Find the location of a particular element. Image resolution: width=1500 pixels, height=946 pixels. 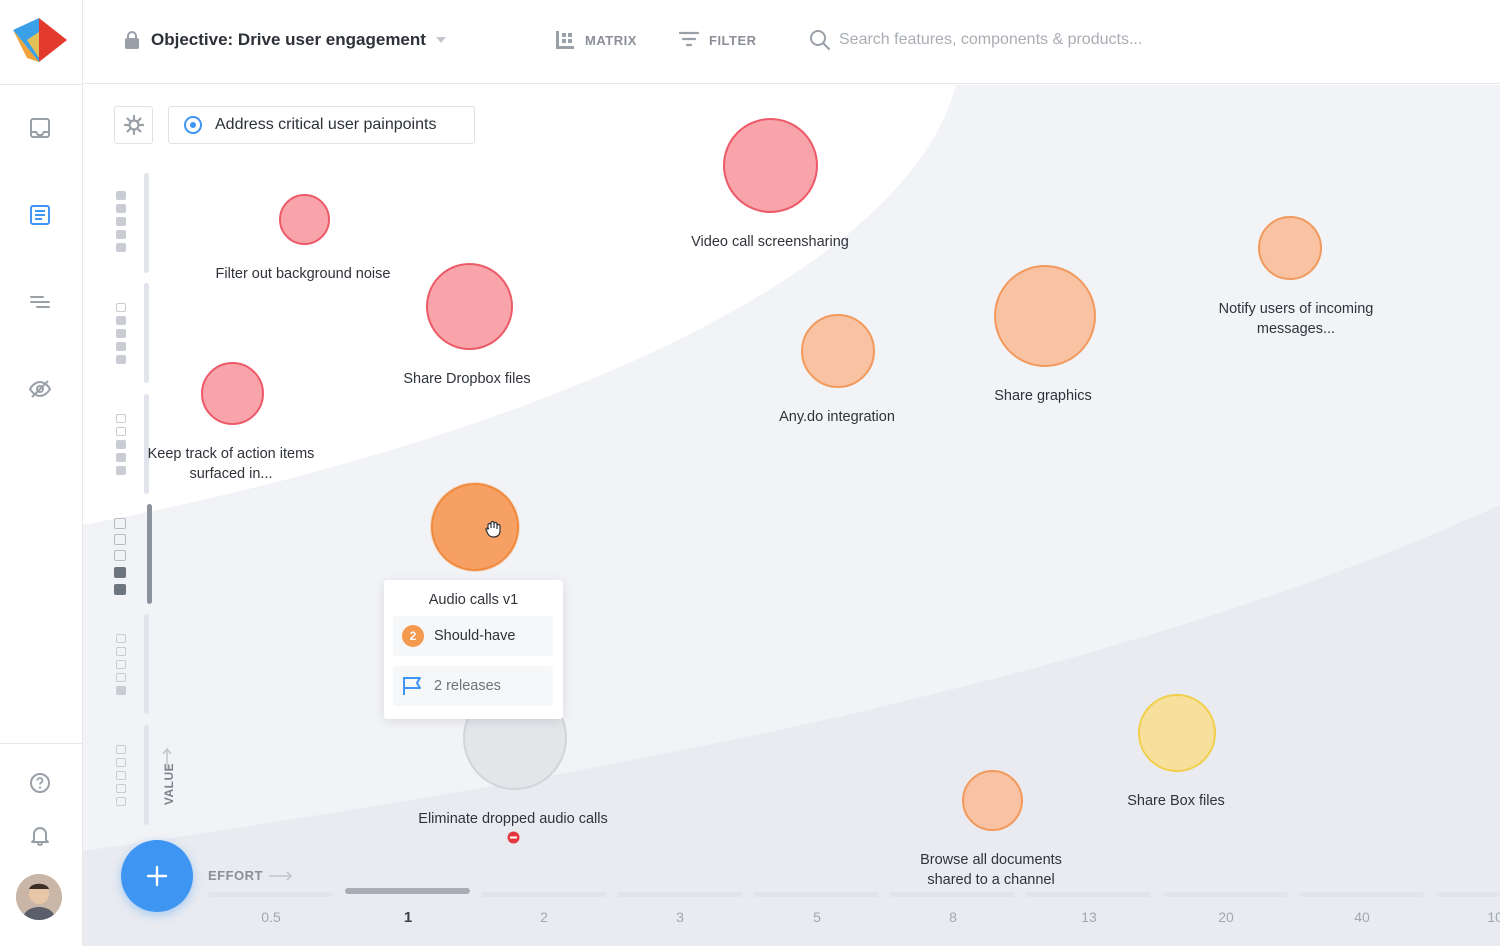

rail-roadmap-button is located at coordinates (40, 302).